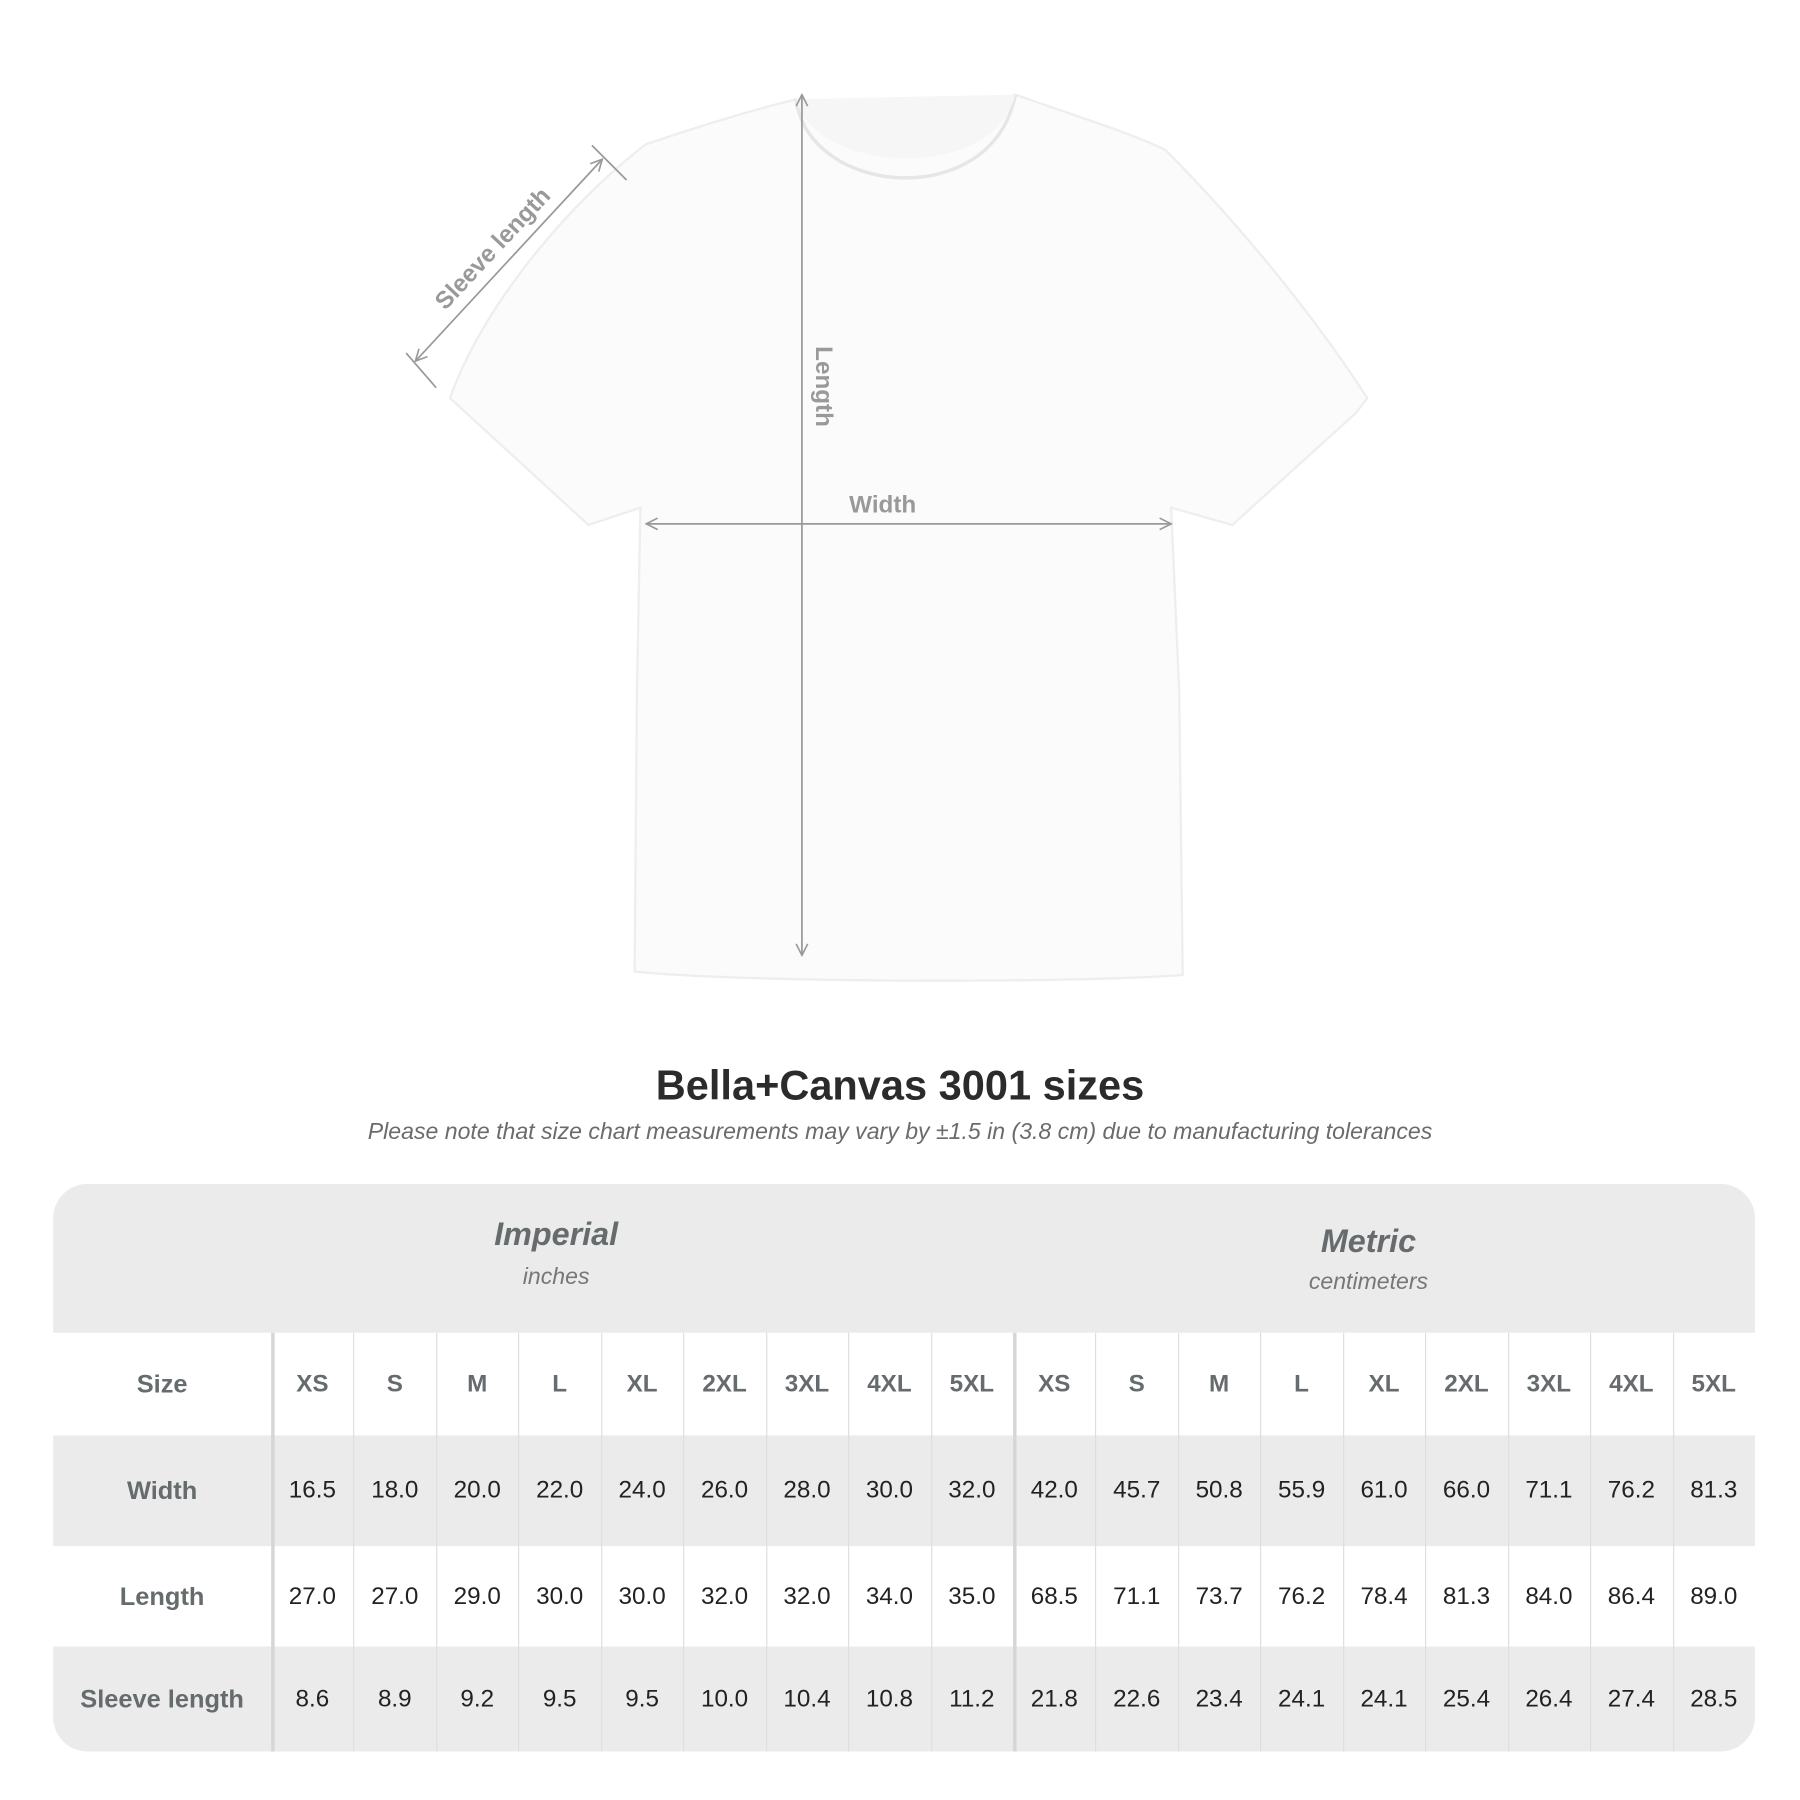 The width and height of the screenshot is (1800, 1800). Describe the element at coordinates (508, 260) in the screenshot. I see `sleeve-arrow` at that location.